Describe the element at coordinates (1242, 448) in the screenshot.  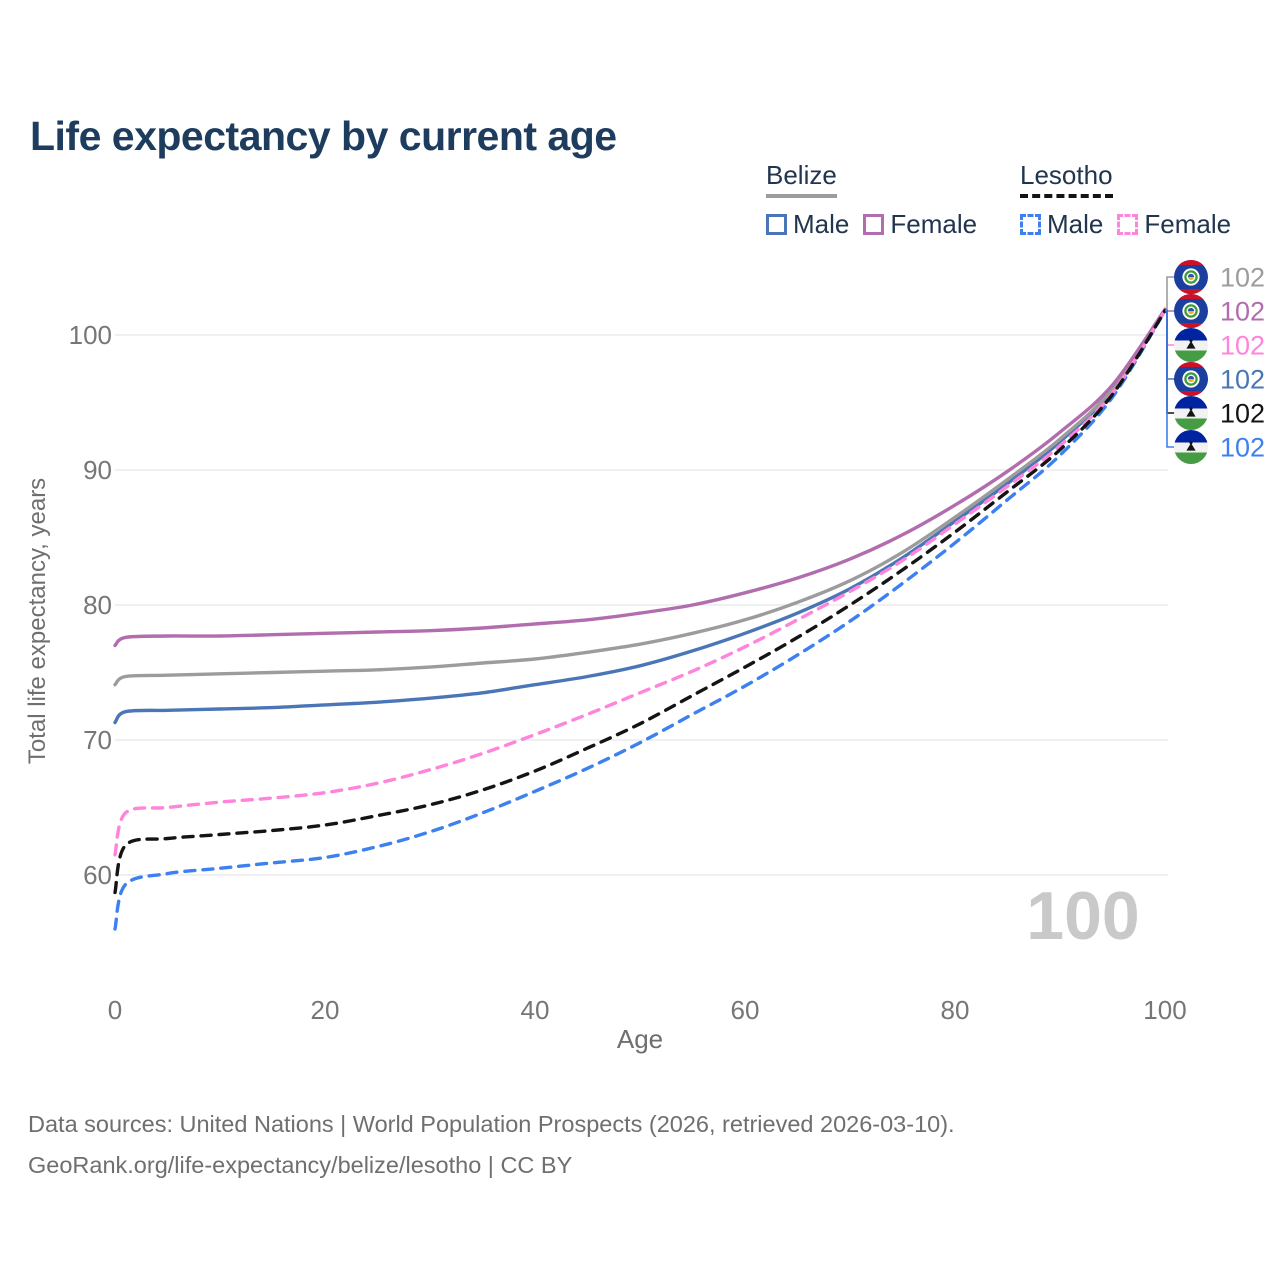
I see `end-value-label-lesotho-male: 102` at that location.